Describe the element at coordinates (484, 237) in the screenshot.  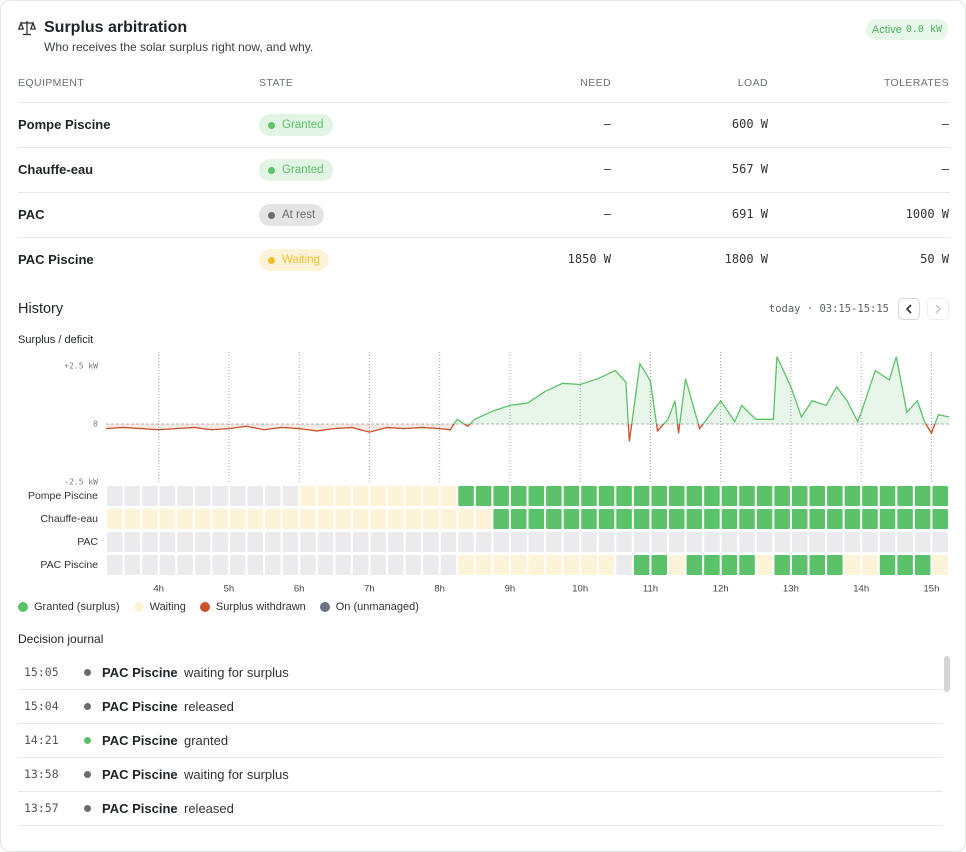
I see `row-divider` at that location.